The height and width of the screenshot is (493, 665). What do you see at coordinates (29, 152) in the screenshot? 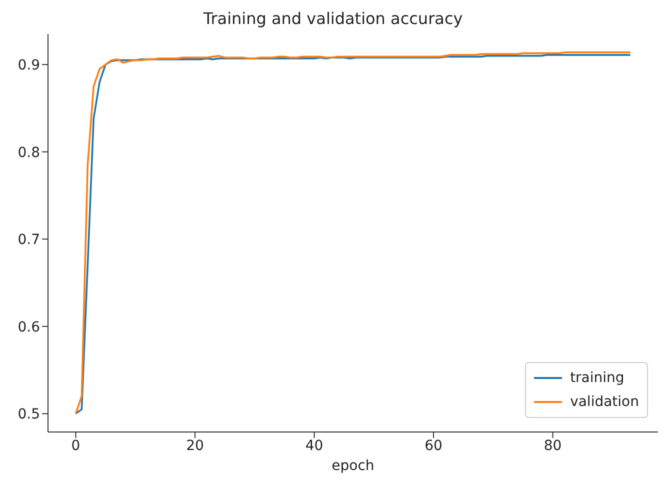
I see `y-tick-label: 0.8` at bounding box center [29, 152].